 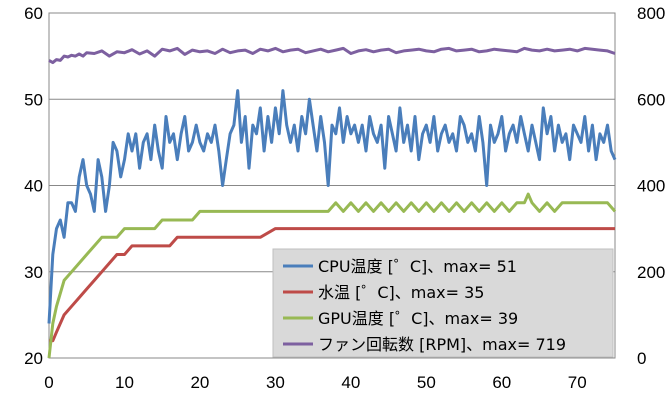 I want to click on y-left-tick-label: 40, so click(x=33, y=186).